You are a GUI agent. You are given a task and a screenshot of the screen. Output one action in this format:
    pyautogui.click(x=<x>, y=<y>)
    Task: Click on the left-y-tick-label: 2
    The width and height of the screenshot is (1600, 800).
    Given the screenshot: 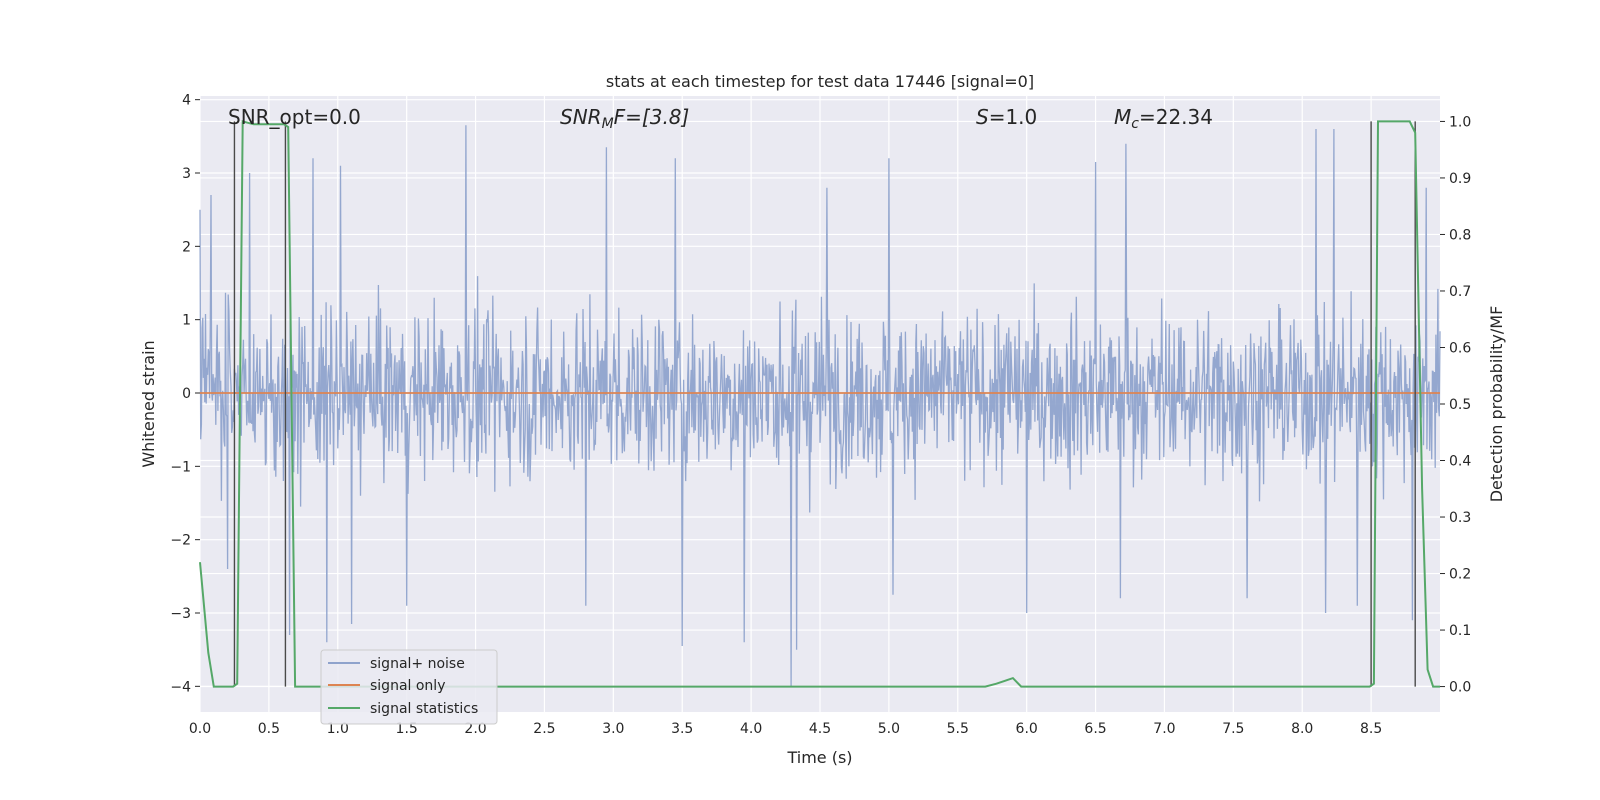 What is the action you would take?
    pyautogui.click(x=186, y=247)
    